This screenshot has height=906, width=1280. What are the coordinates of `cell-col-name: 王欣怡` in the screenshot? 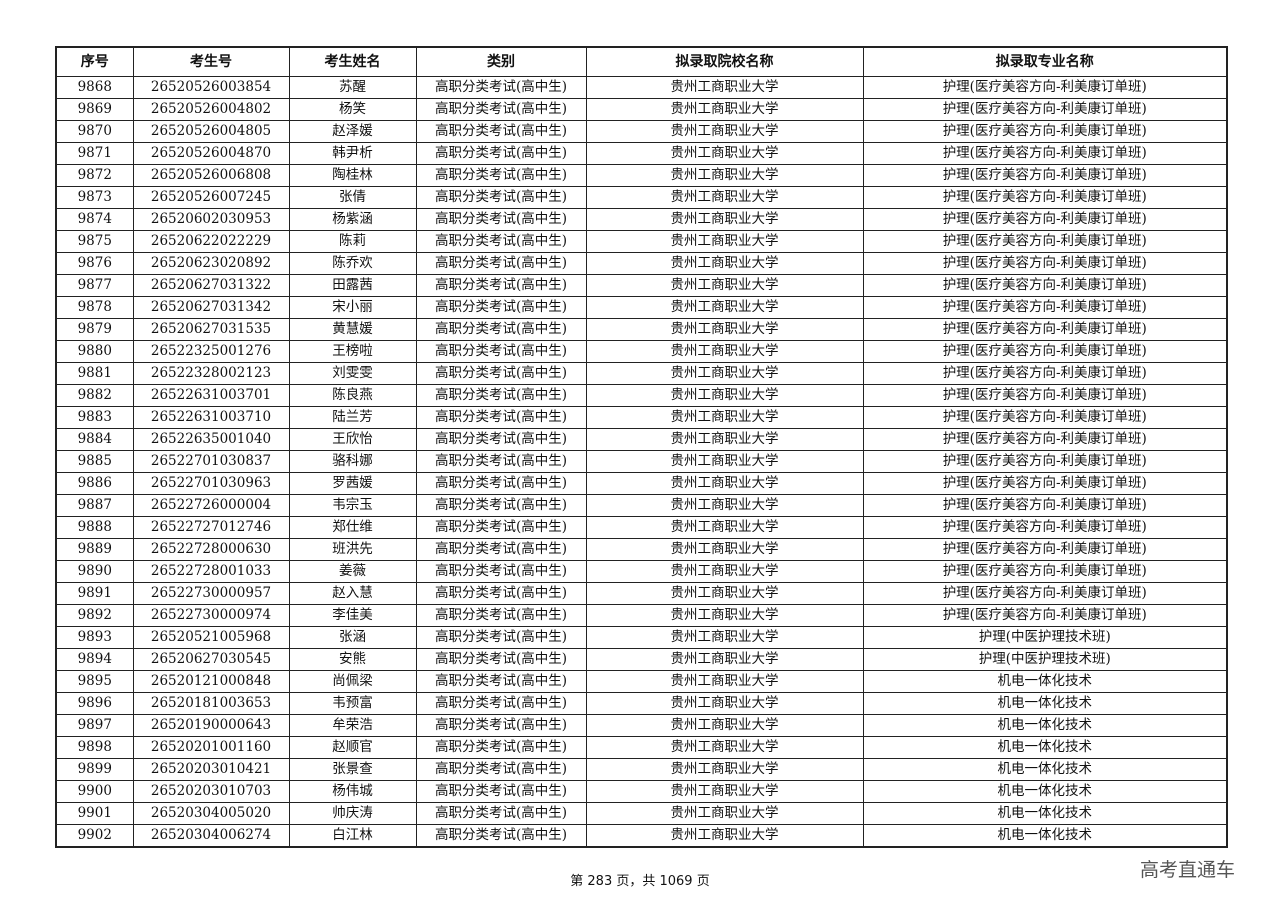 It's located at (352, 439).